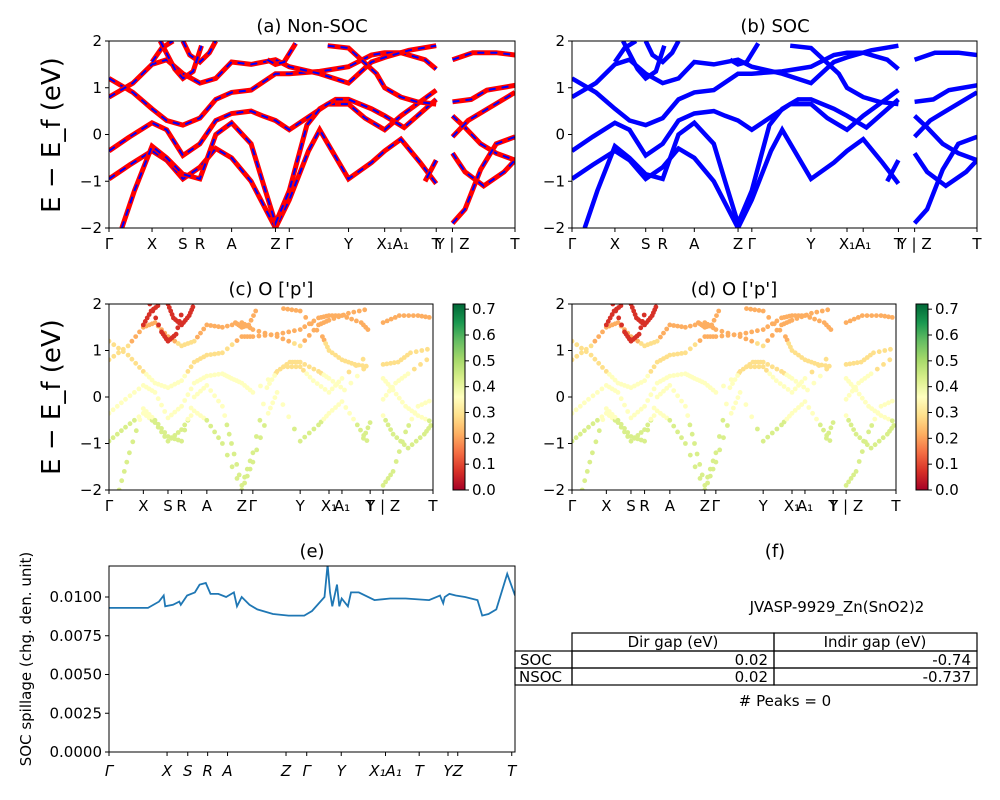 This screenshot has height=800, width=1000. I want to click on x-tick-label: S, so click(631, 506).